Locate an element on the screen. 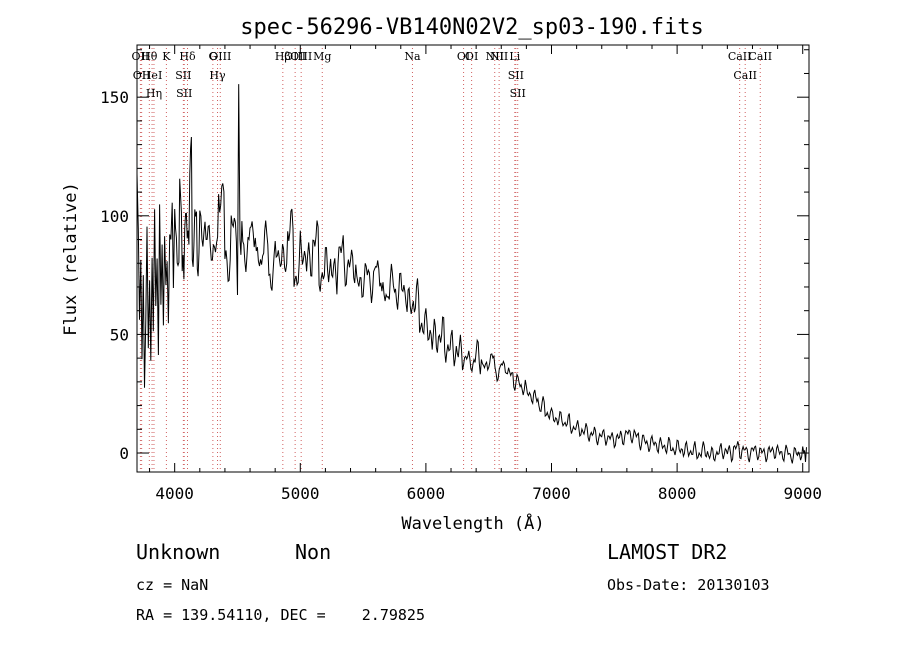 The width and height of the screenshot is (900, 650). ra-dec-coordinates: RA = 139.54110, DEC = 2.79825 is located at coordinates (280, 615).